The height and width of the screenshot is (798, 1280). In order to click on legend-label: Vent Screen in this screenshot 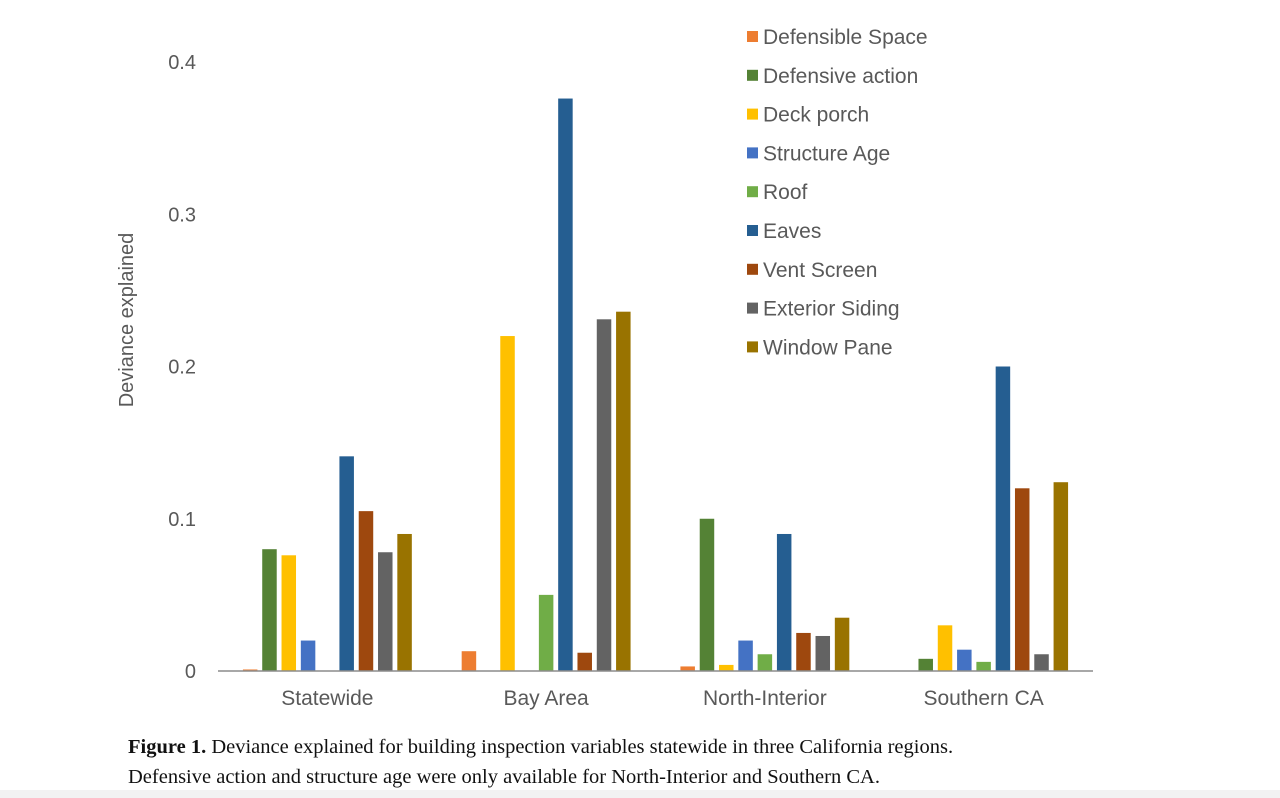, I will do `click(820, 270)`.